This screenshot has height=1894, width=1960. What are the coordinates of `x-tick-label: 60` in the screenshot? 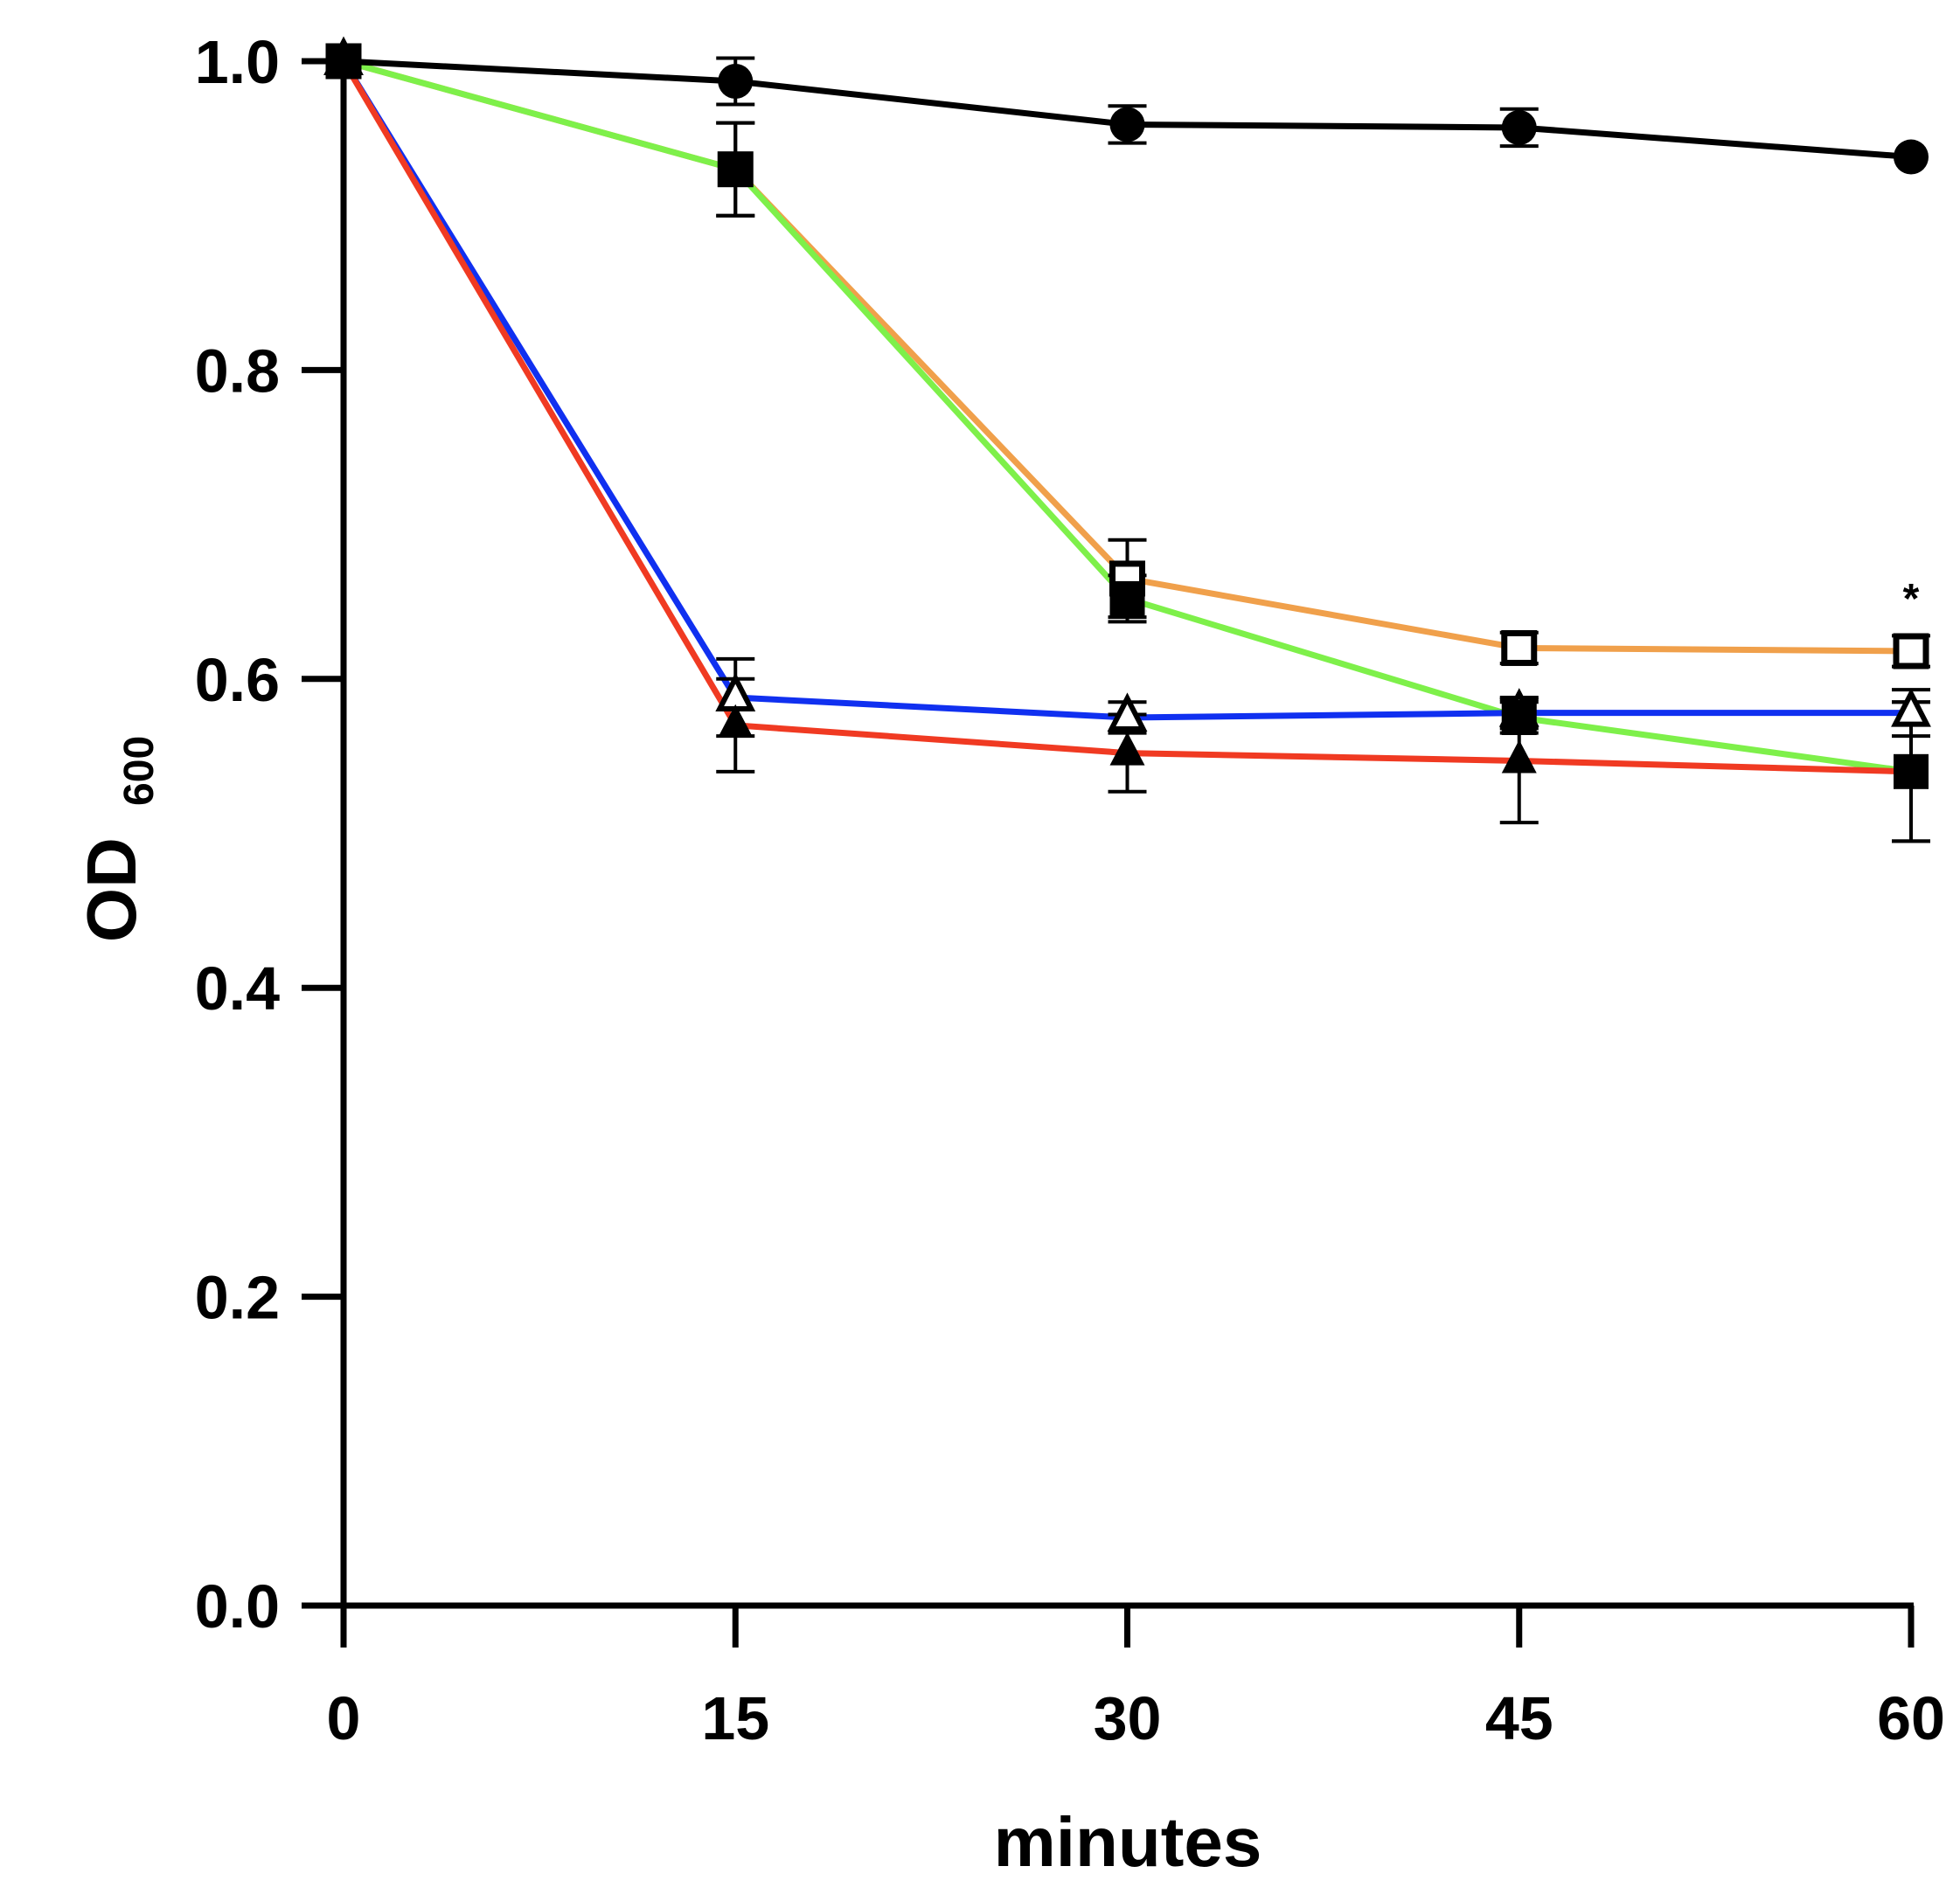 It's located at (1911, 1718).